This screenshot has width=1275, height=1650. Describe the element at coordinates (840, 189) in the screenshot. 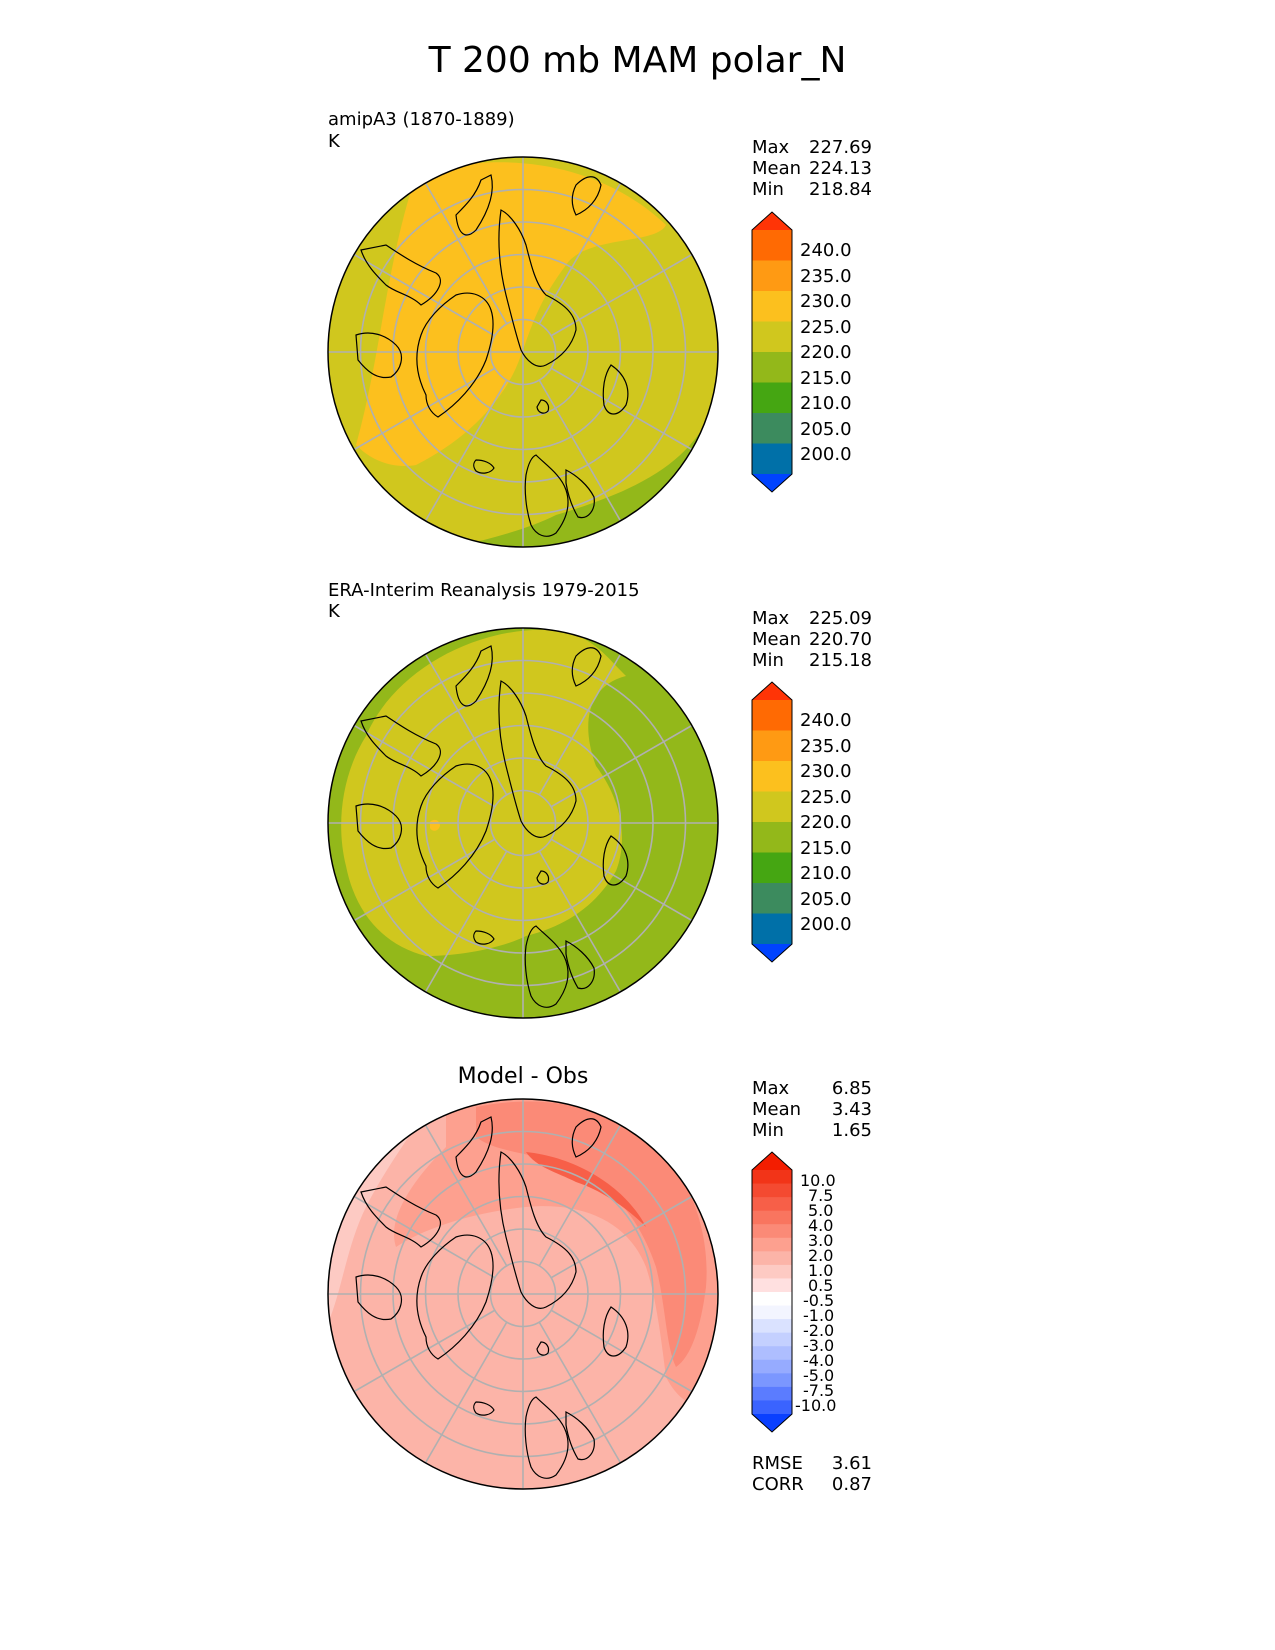

I see `stat-value-min: 218.84` at that location.